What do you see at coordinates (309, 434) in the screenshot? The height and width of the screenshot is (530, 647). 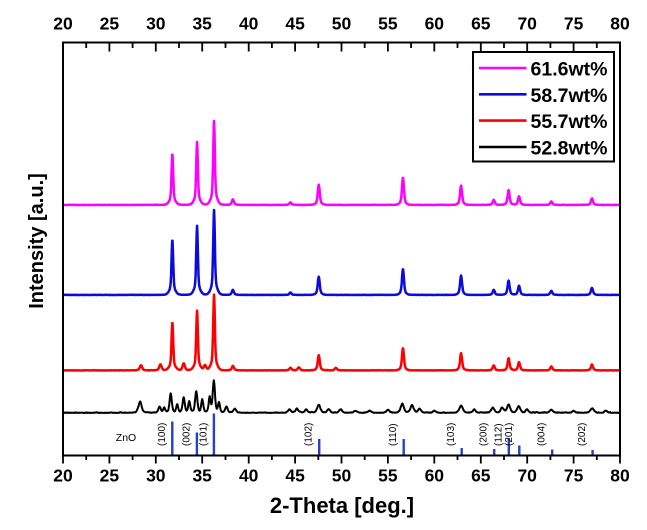 I see `svg-text: (102)` at bounding box center [309, 434].